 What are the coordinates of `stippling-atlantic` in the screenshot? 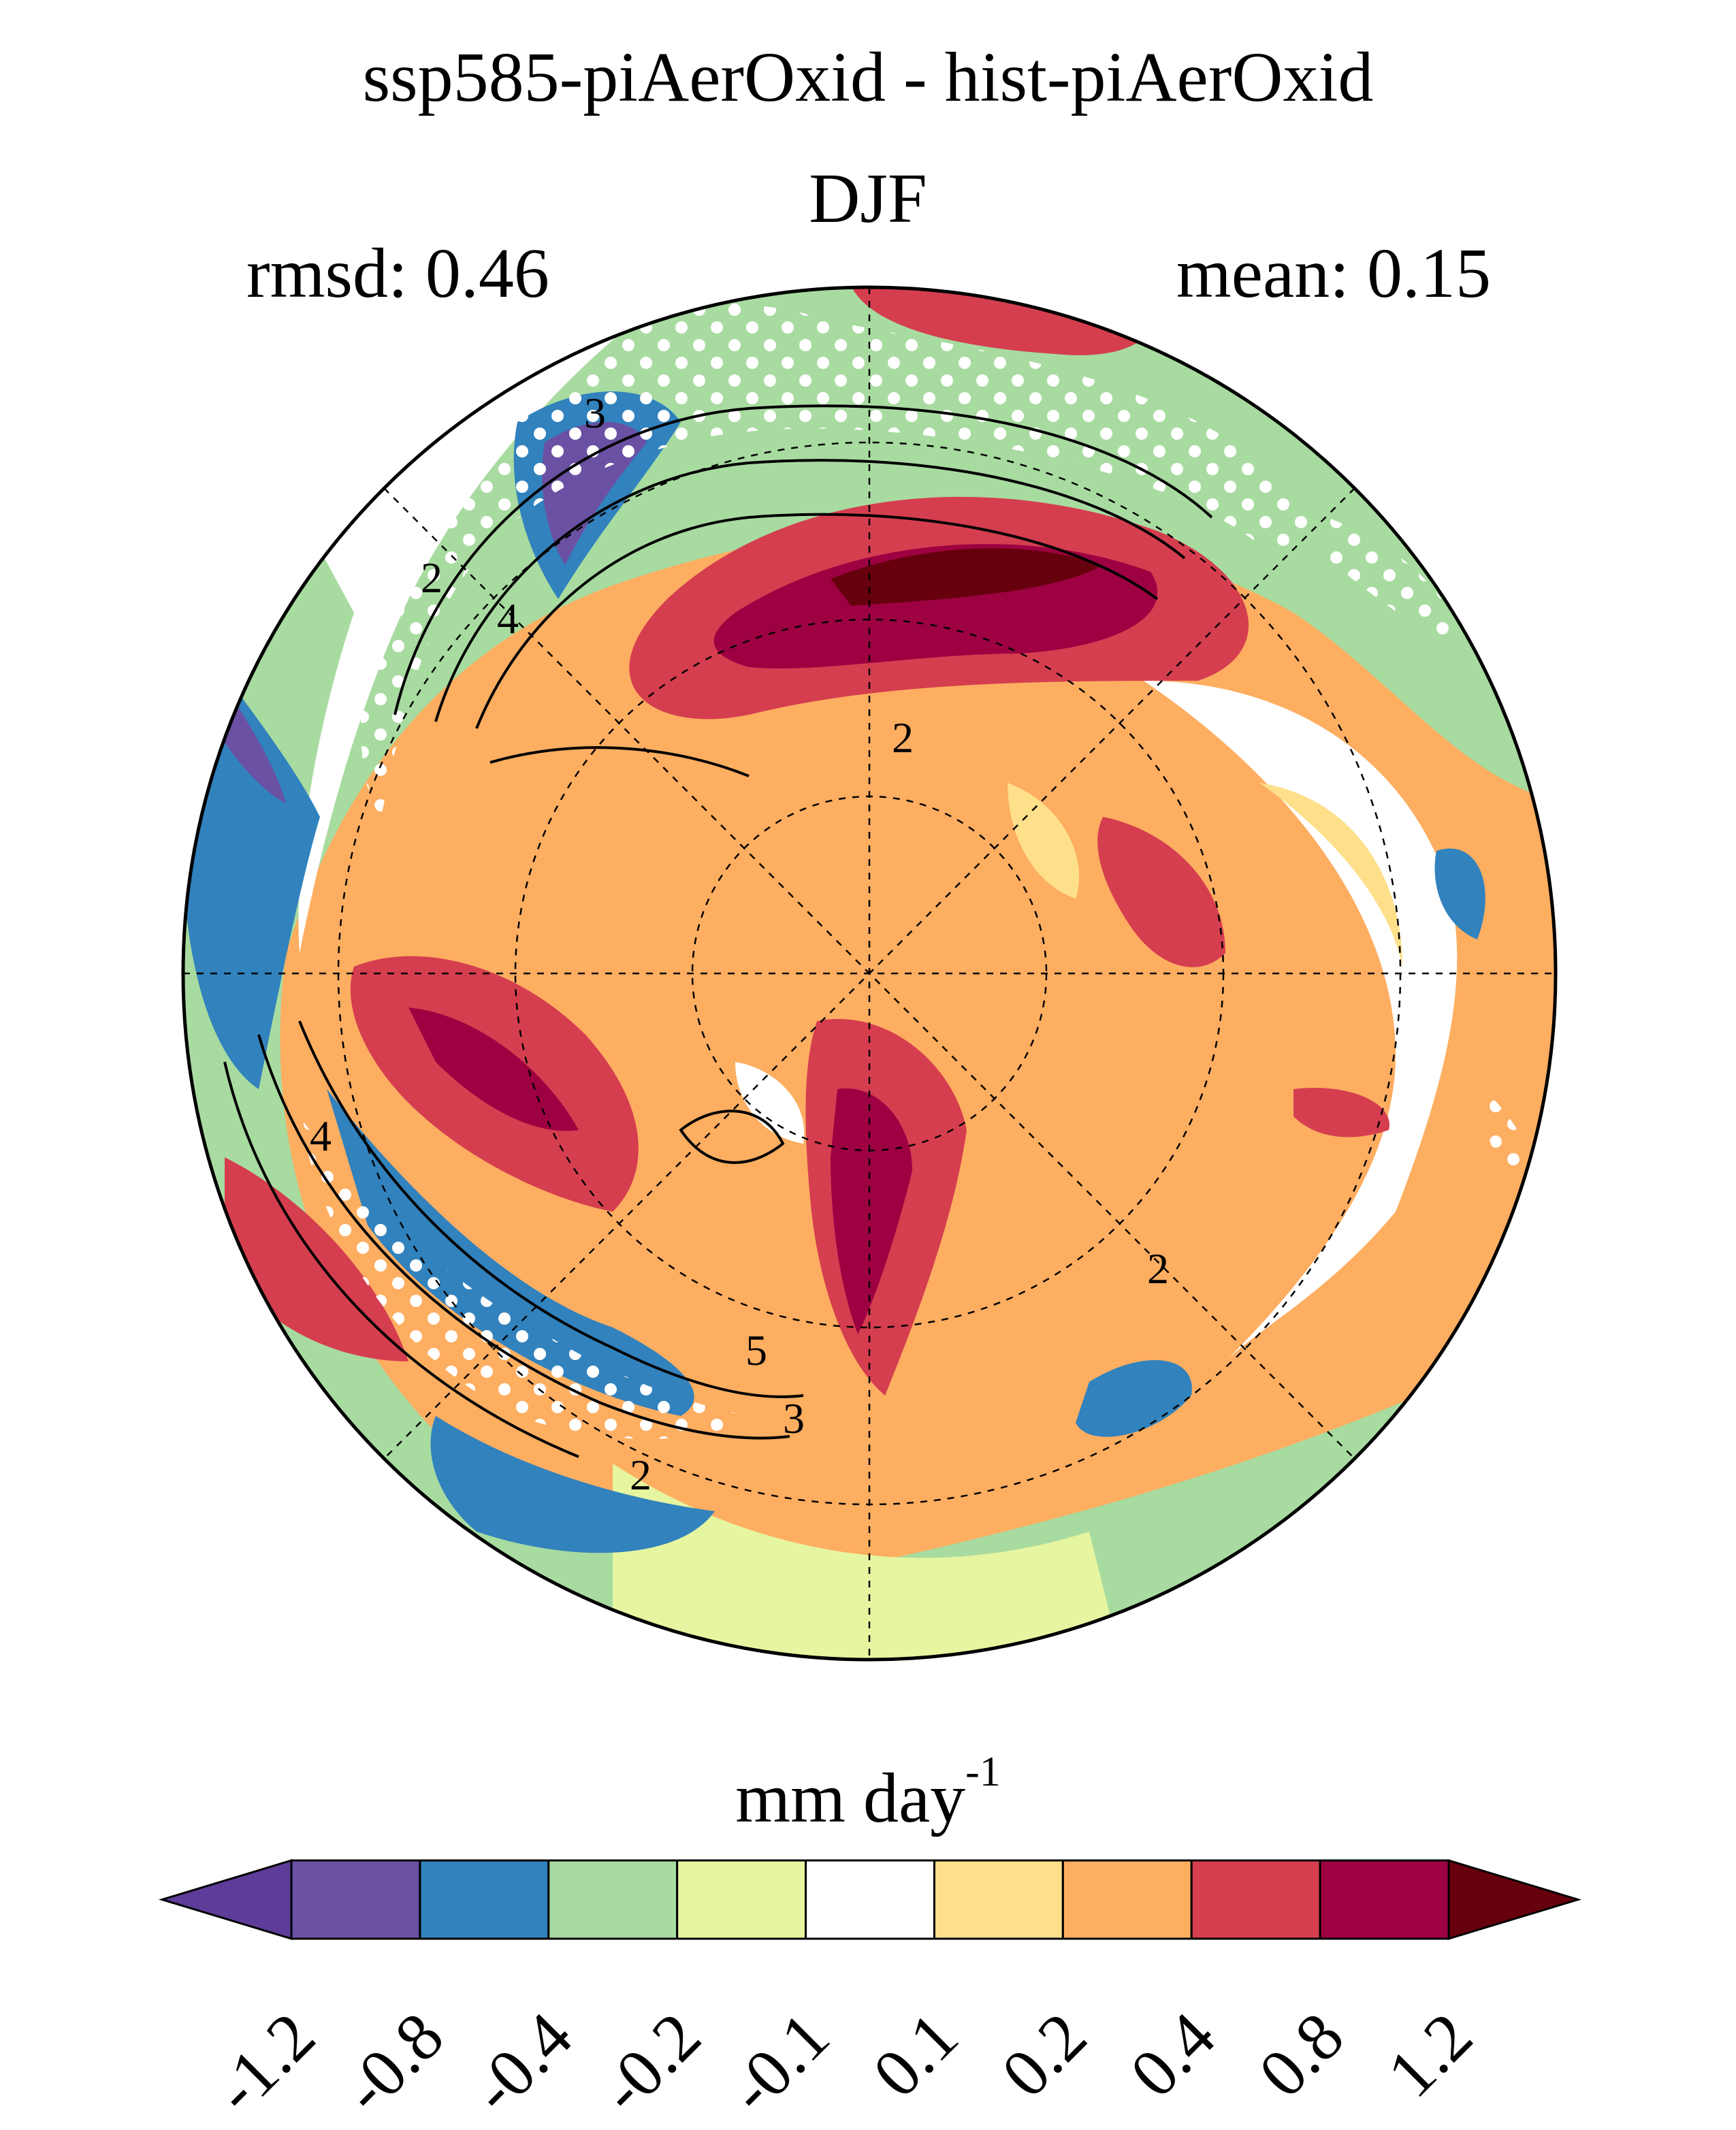 It's located at (524, 1277).